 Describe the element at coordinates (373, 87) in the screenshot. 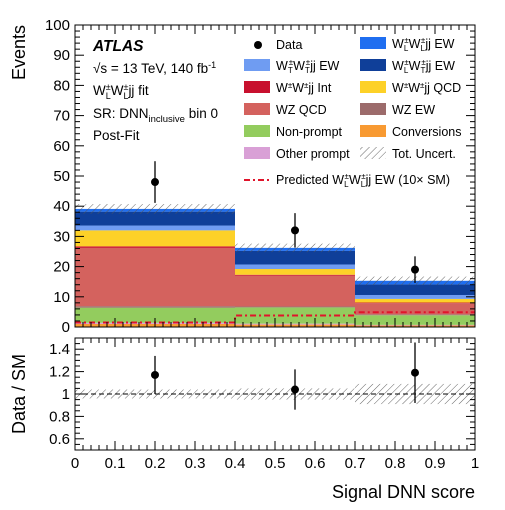

I see `legend-qcd-swatch` at that location.